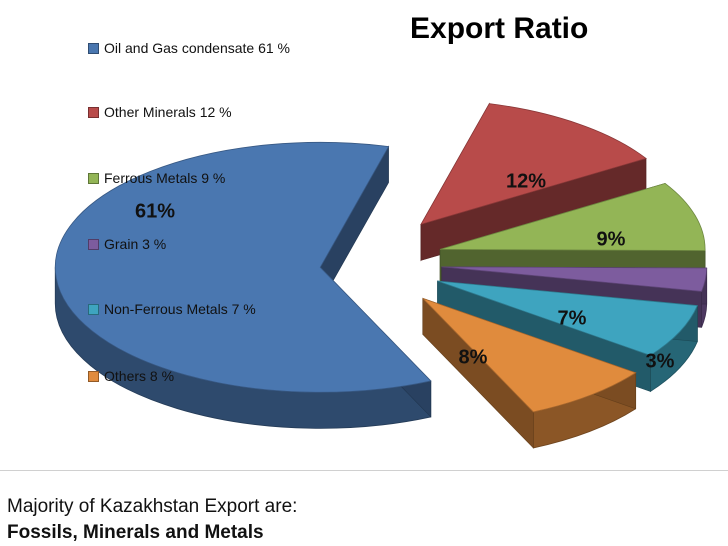 Image resolution: width=728 pixels, height=546 pixels. What do you see at coordinates (499, 28) in the screenshot?
I see `chart-title: Export Ratio` at bounding box center [499, 28].